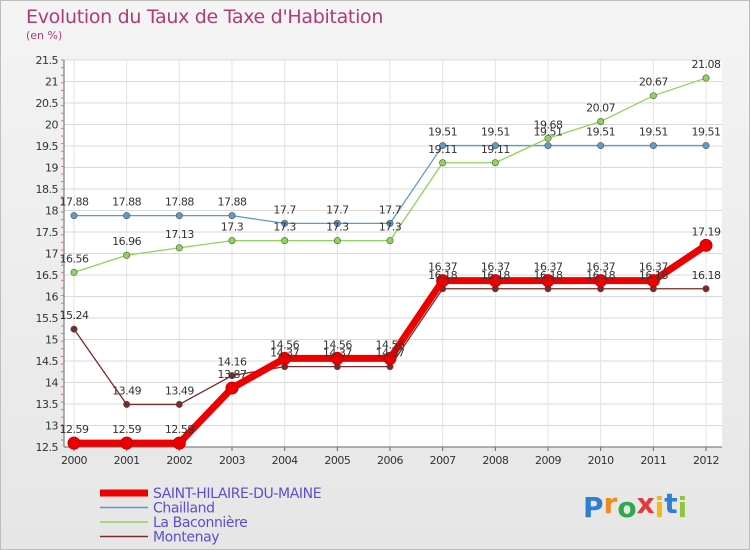  What do you see at coordinates (200, 523) in the screenshot?
I see `legend-label-2: La Baconnière` at bounding box center [200, 523].